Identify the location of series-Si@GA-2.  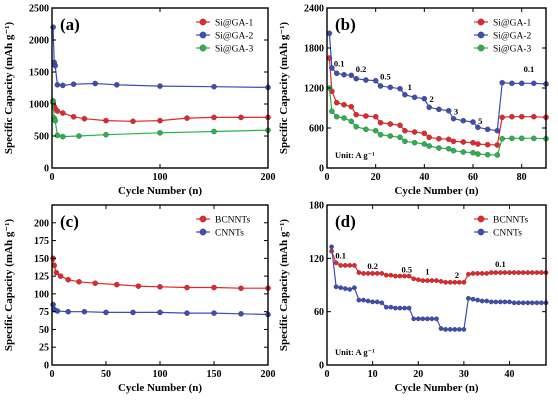
(160, 57).